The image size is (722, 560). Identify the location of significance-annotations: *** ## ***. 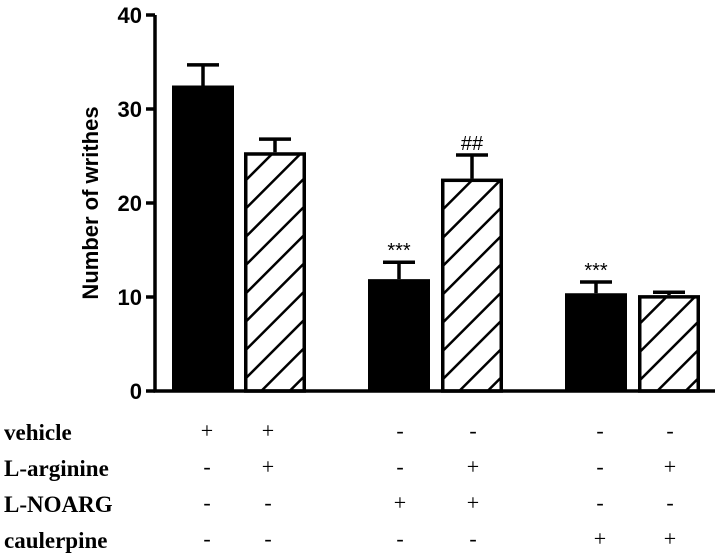
(497, 207).